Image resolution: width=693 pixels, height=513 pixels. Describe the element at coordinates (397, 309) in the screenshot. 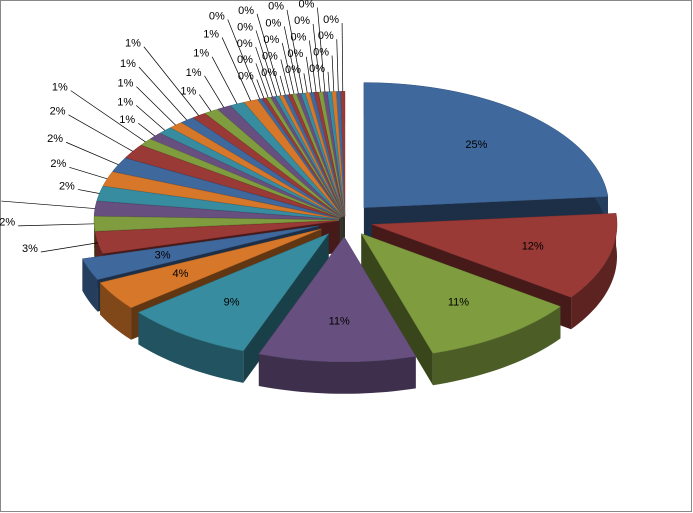

I see `slice-wall` at that location.